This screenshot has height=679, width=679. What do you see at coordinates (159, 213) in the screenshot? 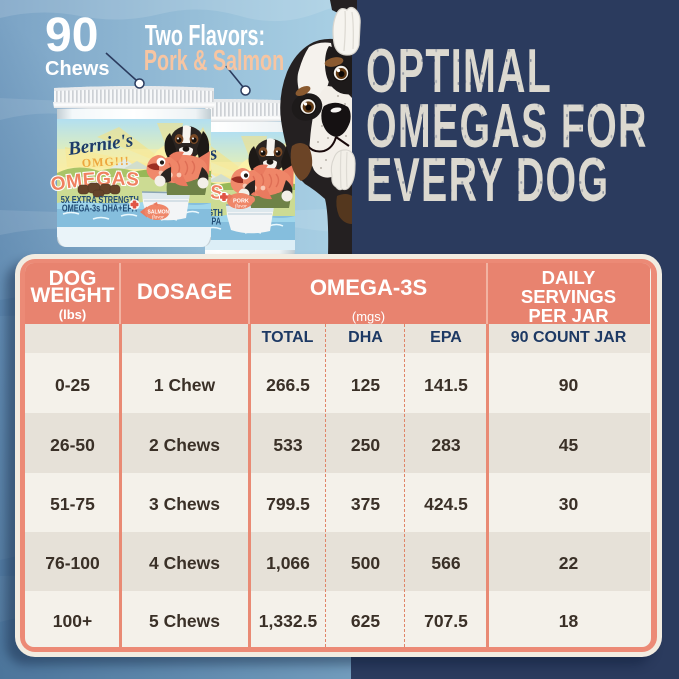
I see `svg-text: SALMON` at bounding box center [159, 213].